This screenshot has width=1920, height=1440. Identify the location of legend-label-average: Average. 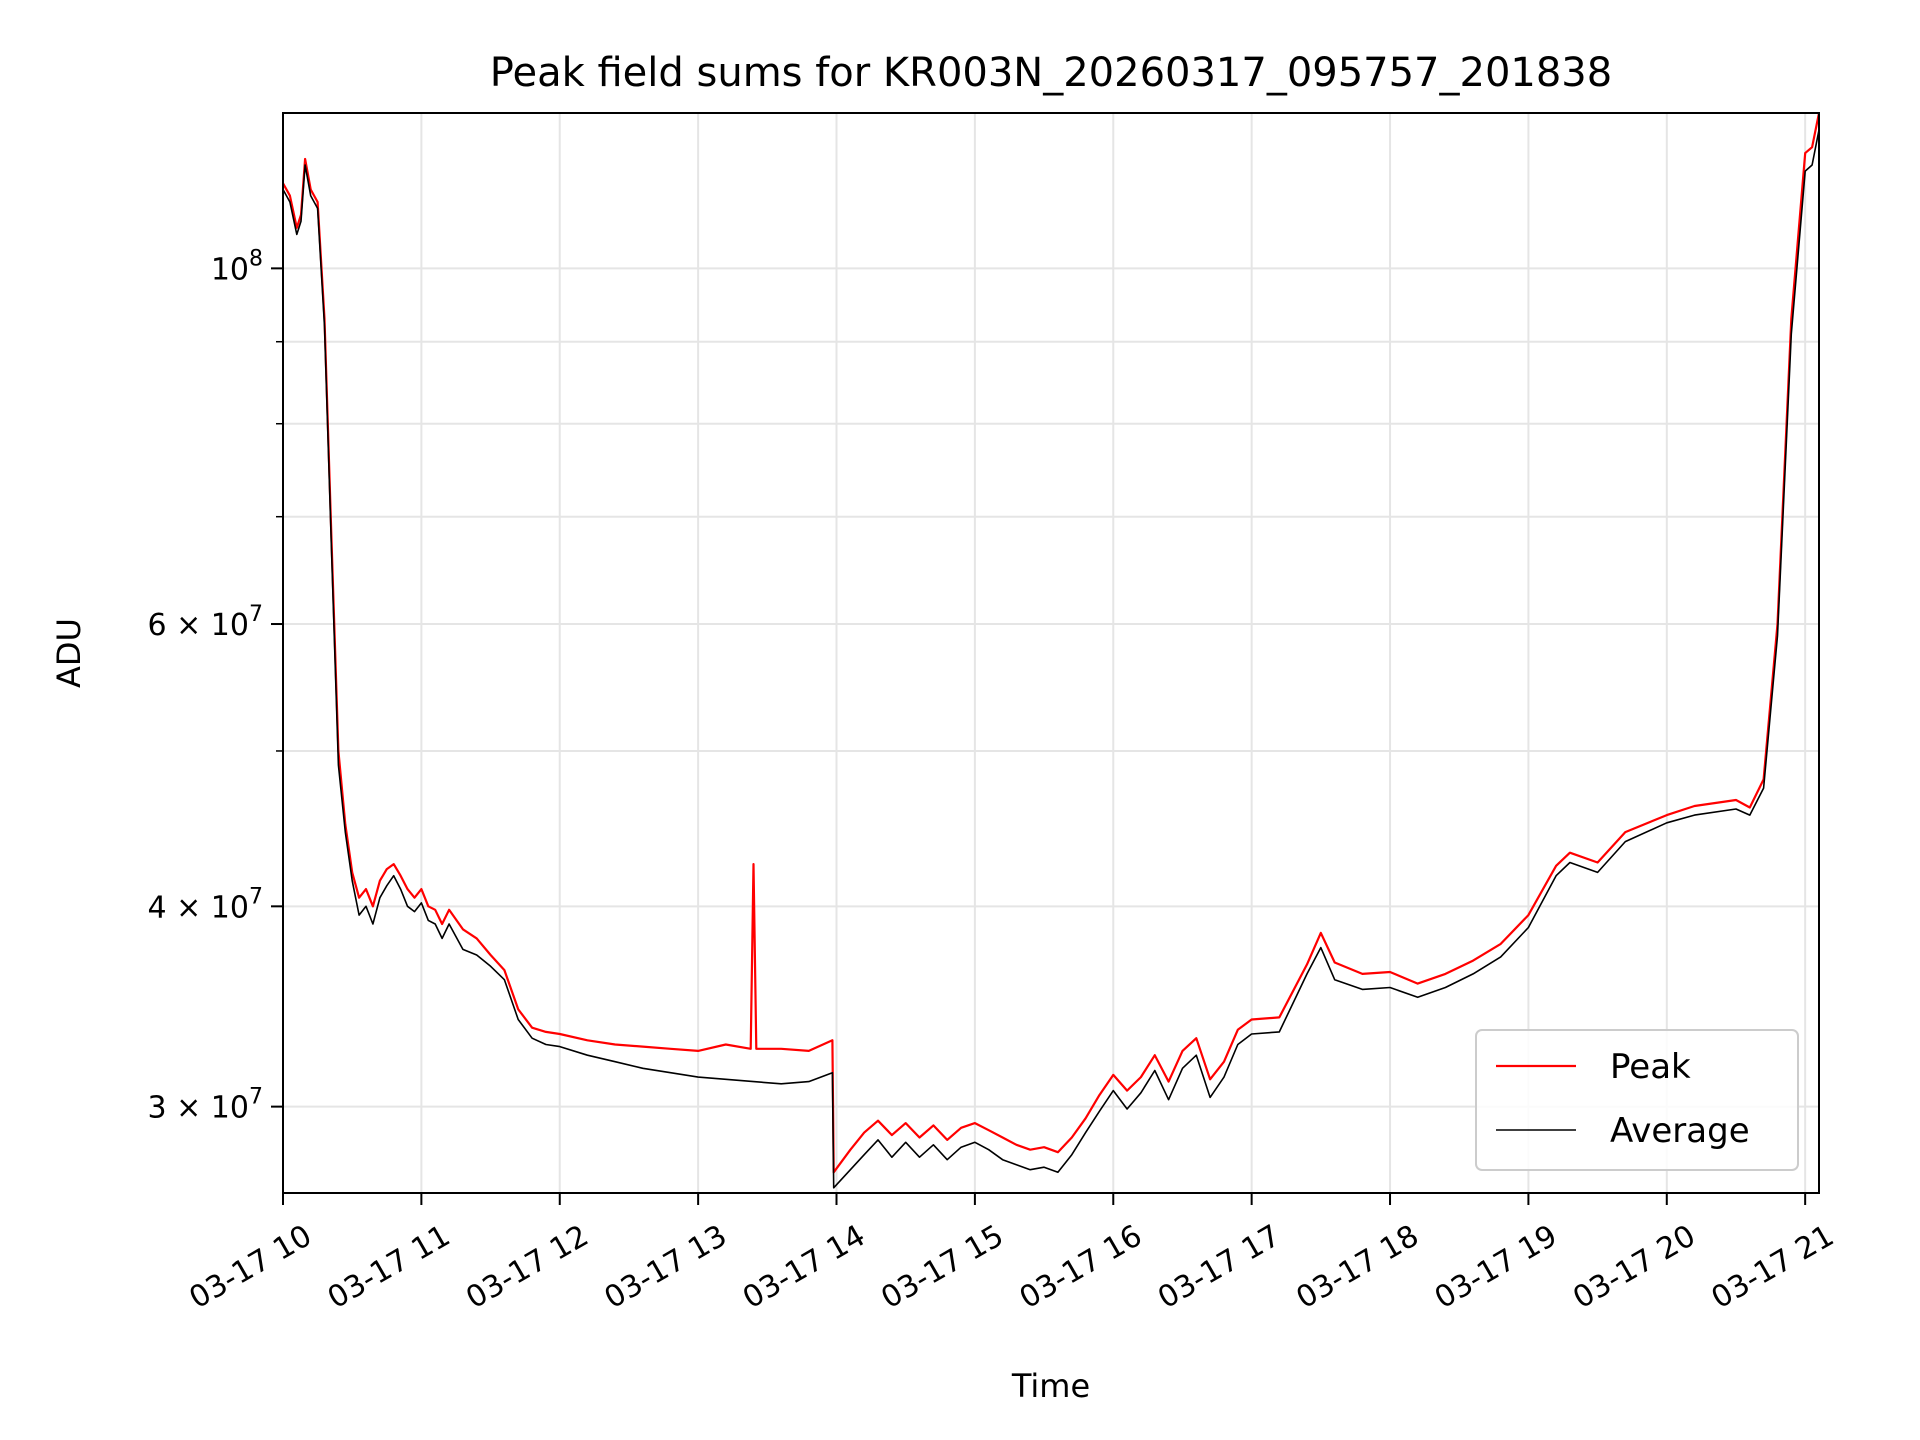
(1680, 1131).